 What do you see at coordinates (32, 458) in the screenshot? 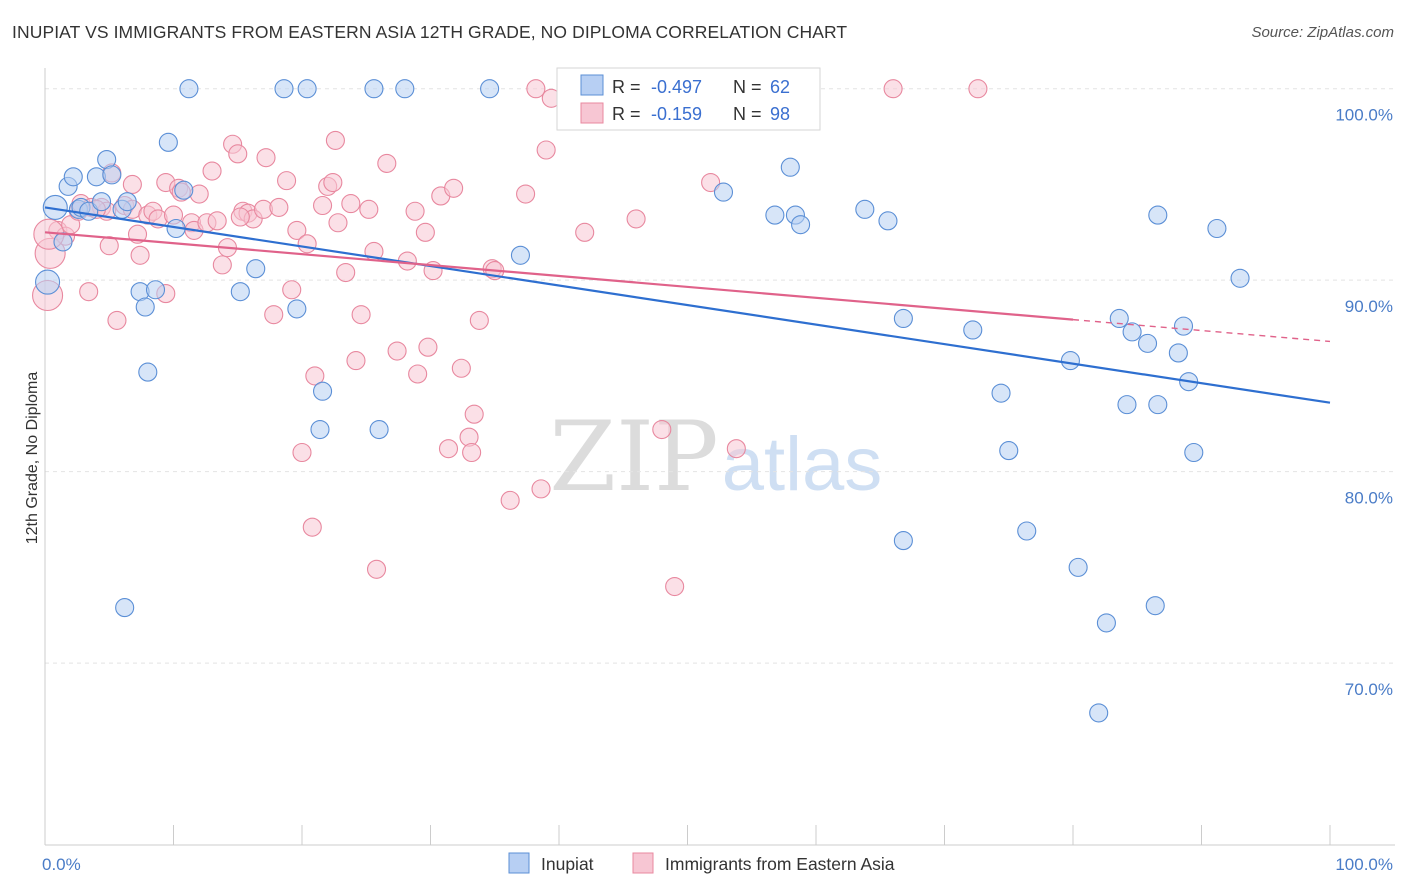
I see `y-axis-label: 12th Grade, No Diploma` at bounding box center [32, 458].